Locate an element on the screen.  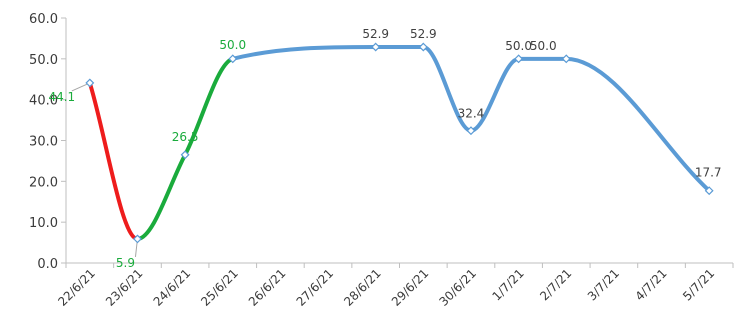
y-tick-label: 50.0 is located at coordinates (43, 60).